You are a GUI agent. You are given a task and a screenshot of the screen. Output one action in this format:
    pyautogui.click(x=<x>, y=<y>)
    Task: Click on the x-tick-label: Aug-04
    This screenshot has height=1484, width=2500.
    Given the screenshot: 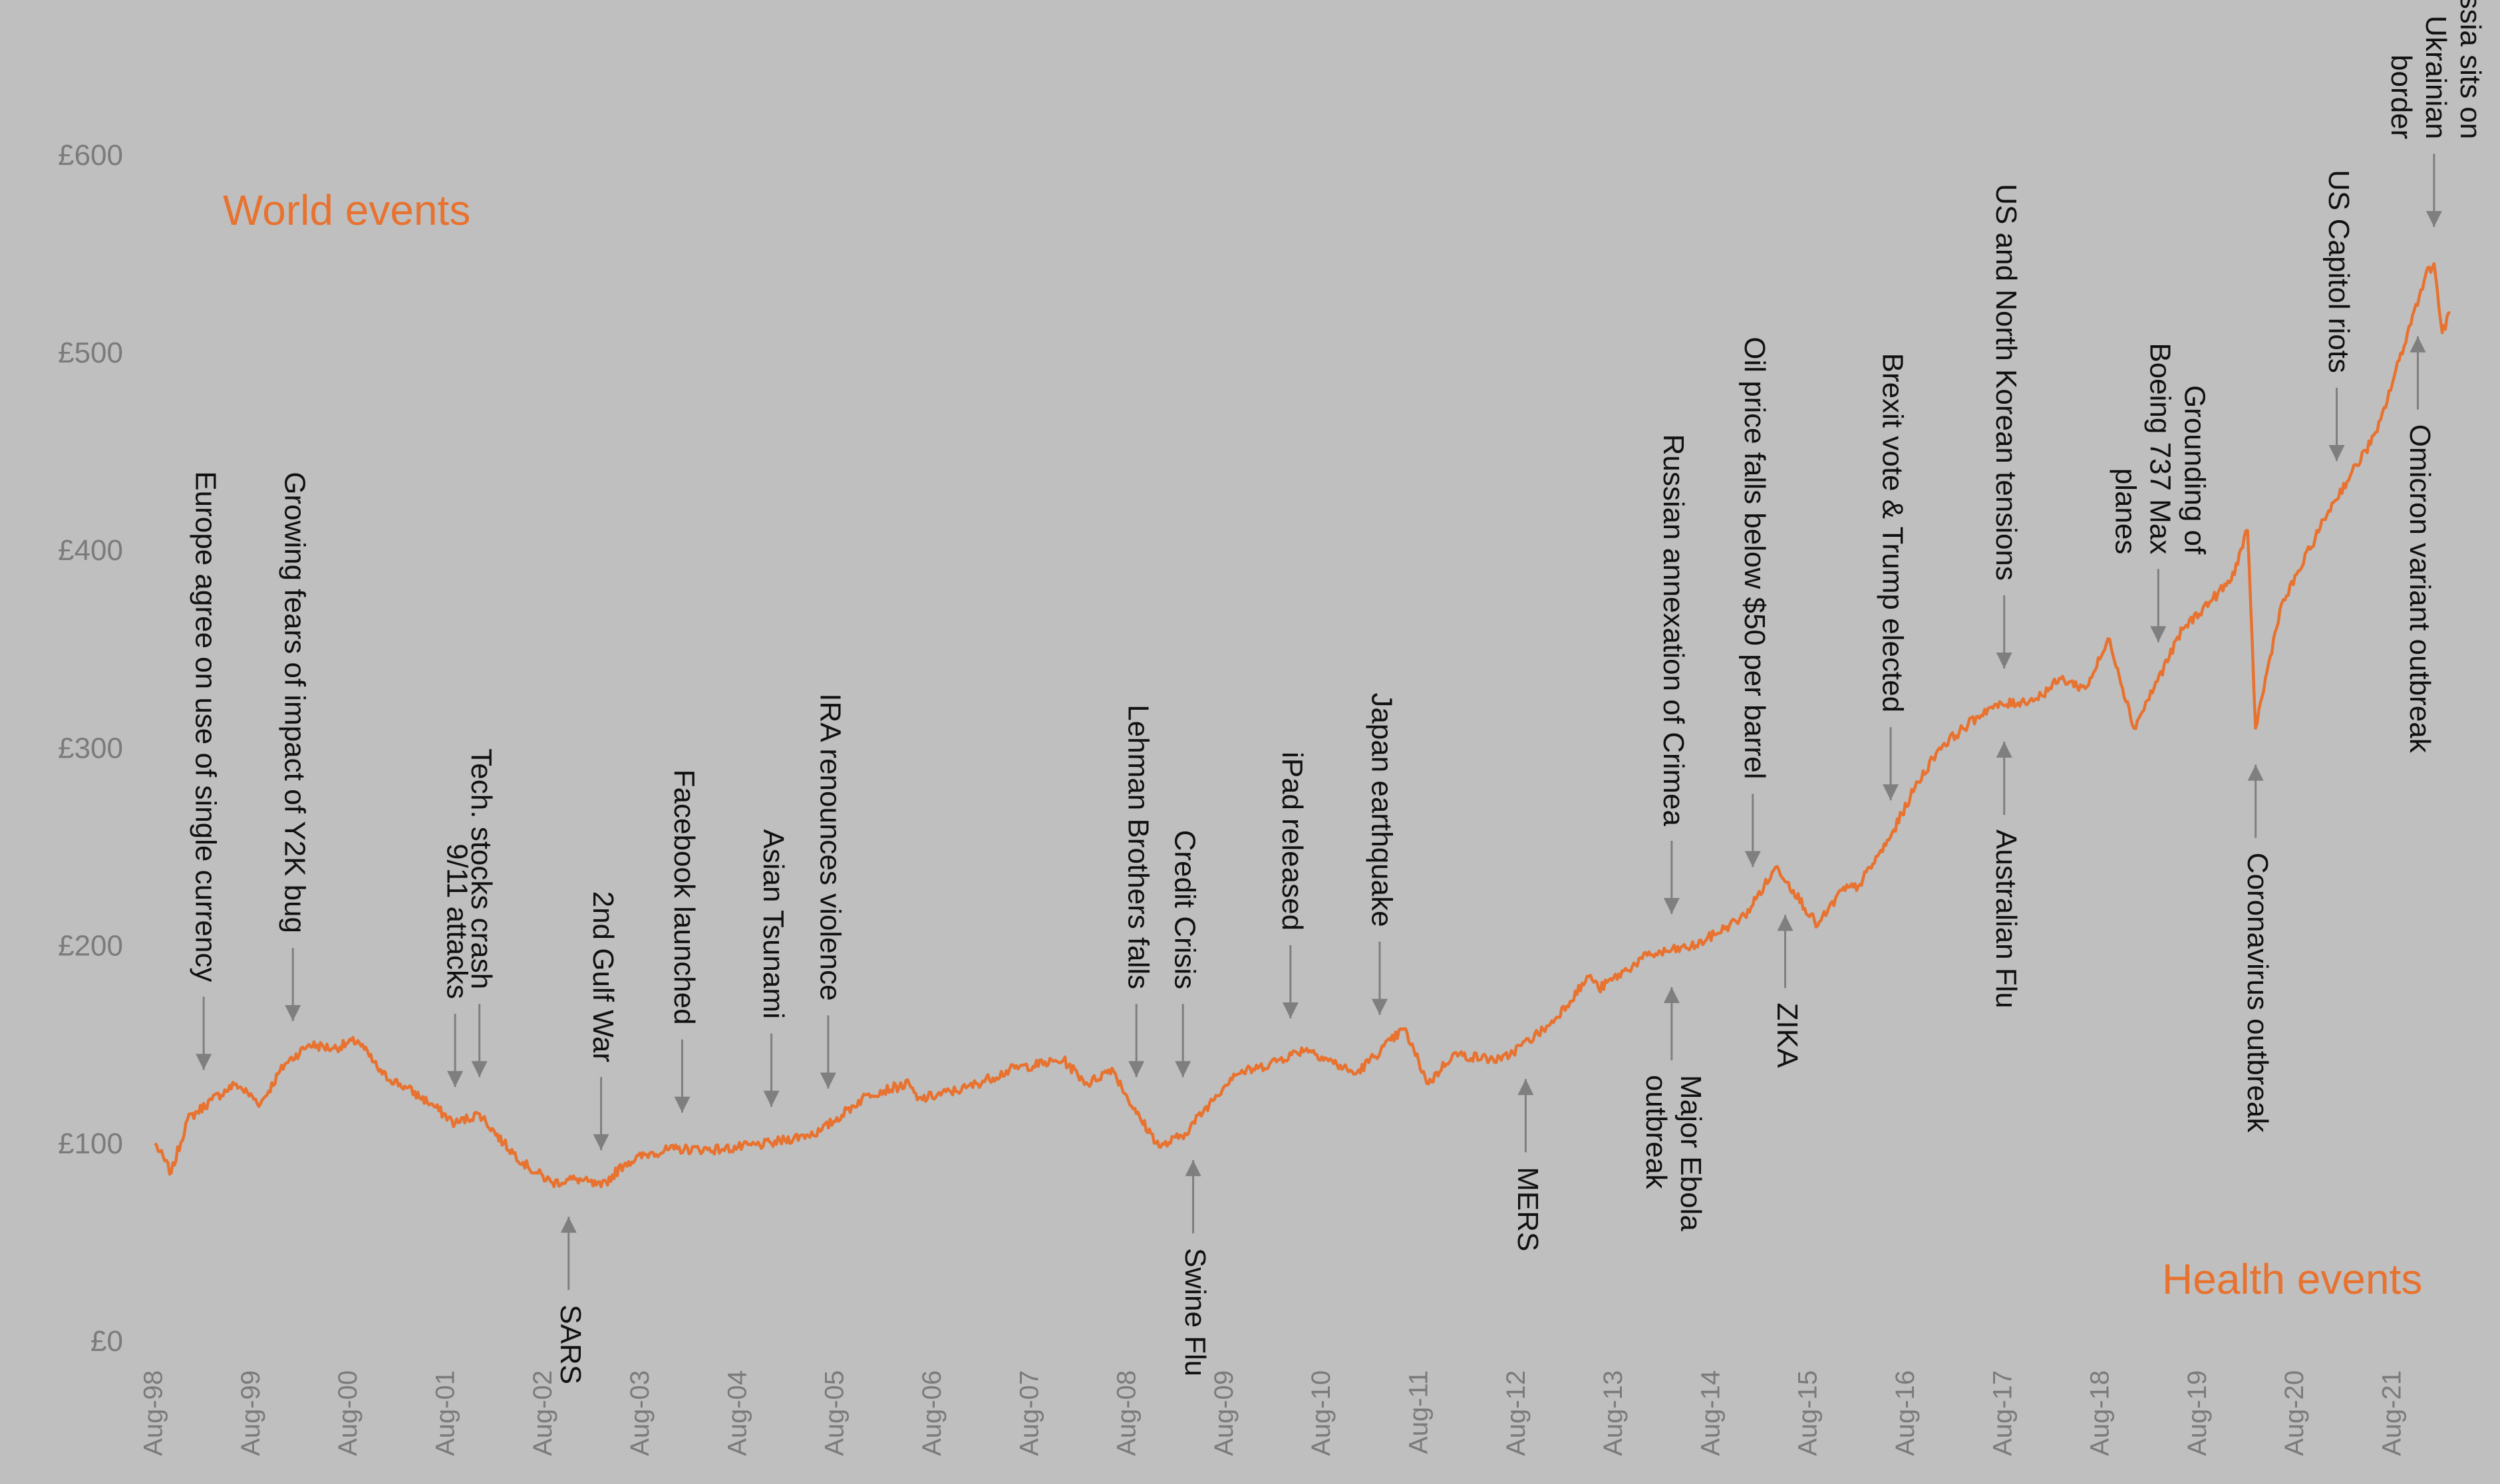 What is the action you would take?
    pyautogui.click(x=737, y=1413)
    